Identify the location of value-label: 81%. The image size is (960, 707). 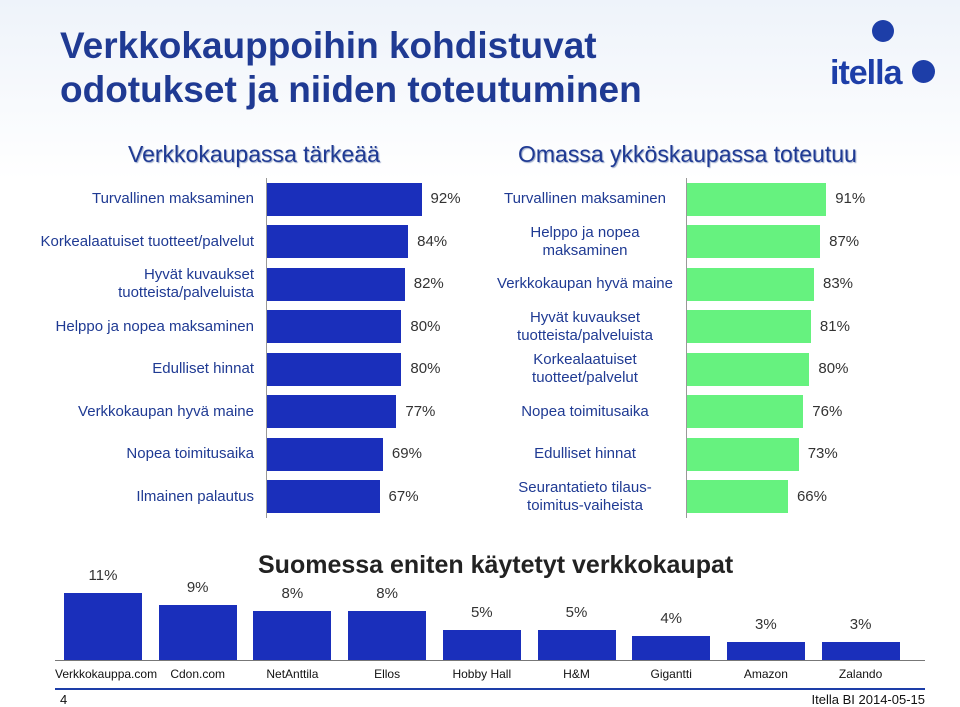
(834, 326).